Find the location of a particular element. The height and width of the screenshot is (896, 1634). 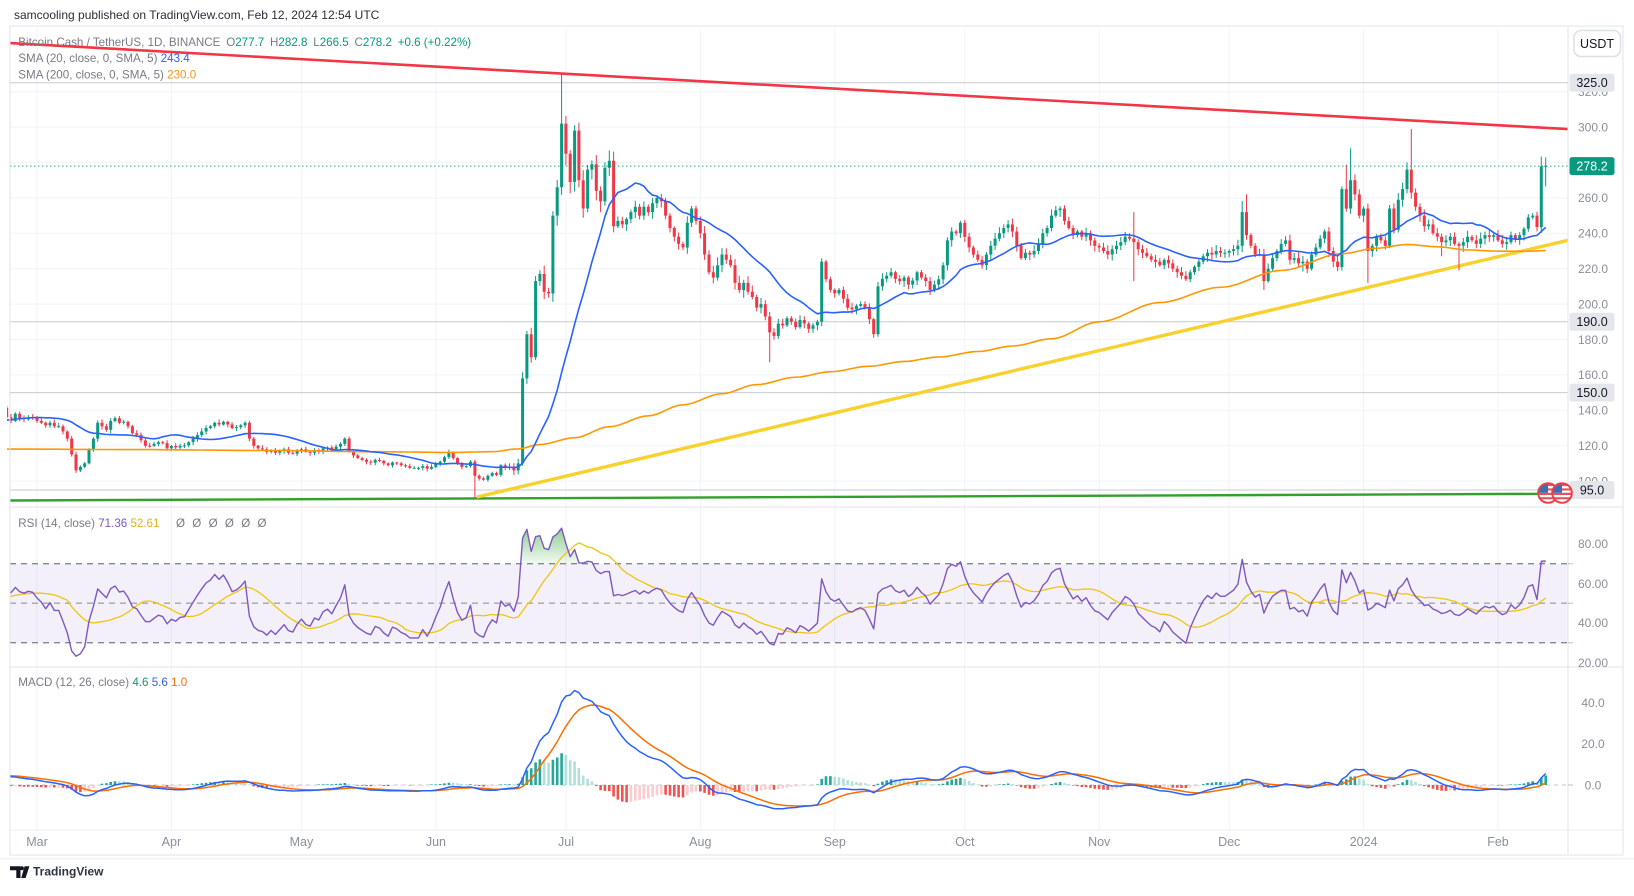

svg-text:SMA (20, close, 0, SMA, 5) 243: SMA (20, close, 0, SMA, 5) 243.4 is located at coordinates (104, 58).